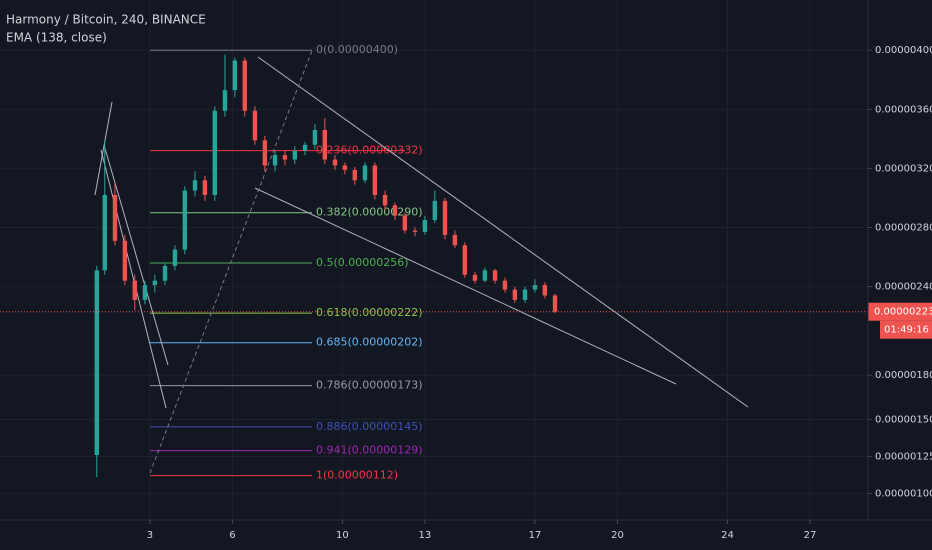 The image size is (932, 550). What do you see at coordinates (903, 50) in the screenshot?
I see `y-tick-label: 0.00000400` at bounding box center [903, 50].